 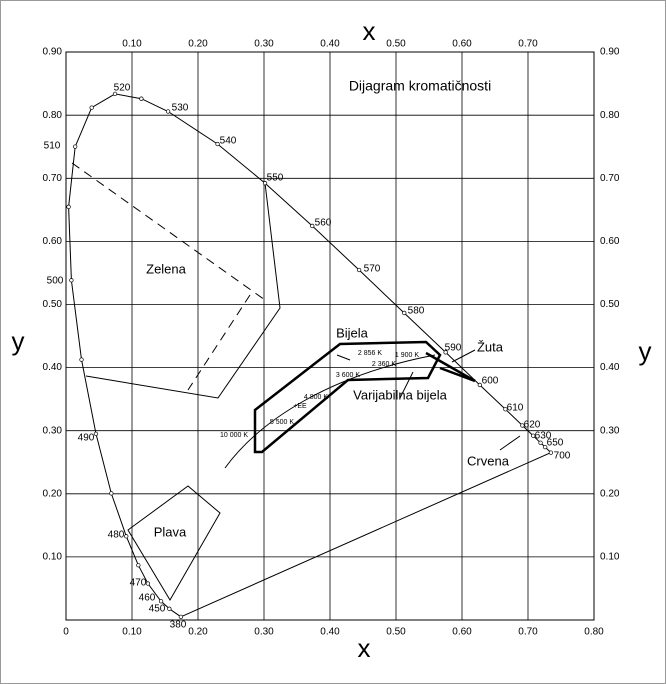 What do you see at coordinates (407, 355) in the screenshot?
I see `temperature-label: 1 900 K` at bounding box center [407, 355].